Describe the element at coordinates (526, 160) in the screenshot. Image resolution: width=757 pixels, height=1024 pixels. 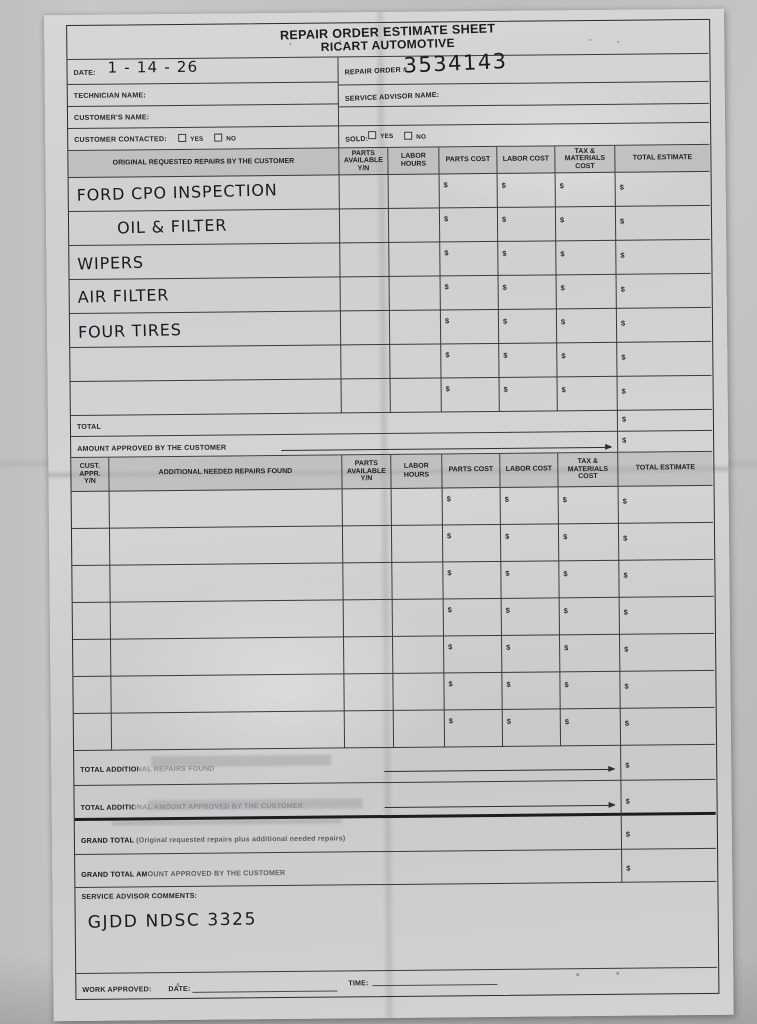
I see `table1-col-labor-cost: LABOR COST` at that location.